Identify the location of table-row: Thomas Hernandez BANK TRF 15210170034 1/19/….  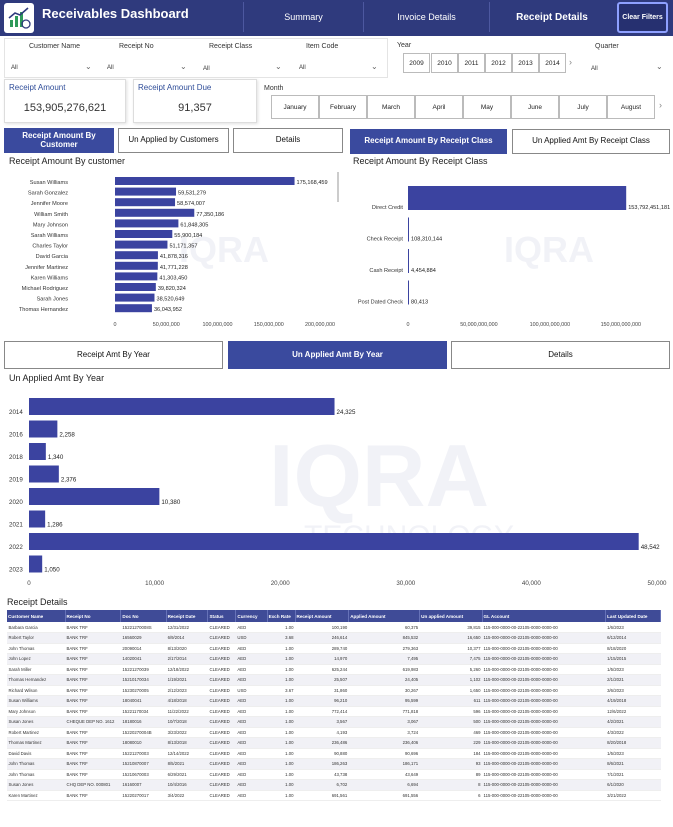
(334, 680).